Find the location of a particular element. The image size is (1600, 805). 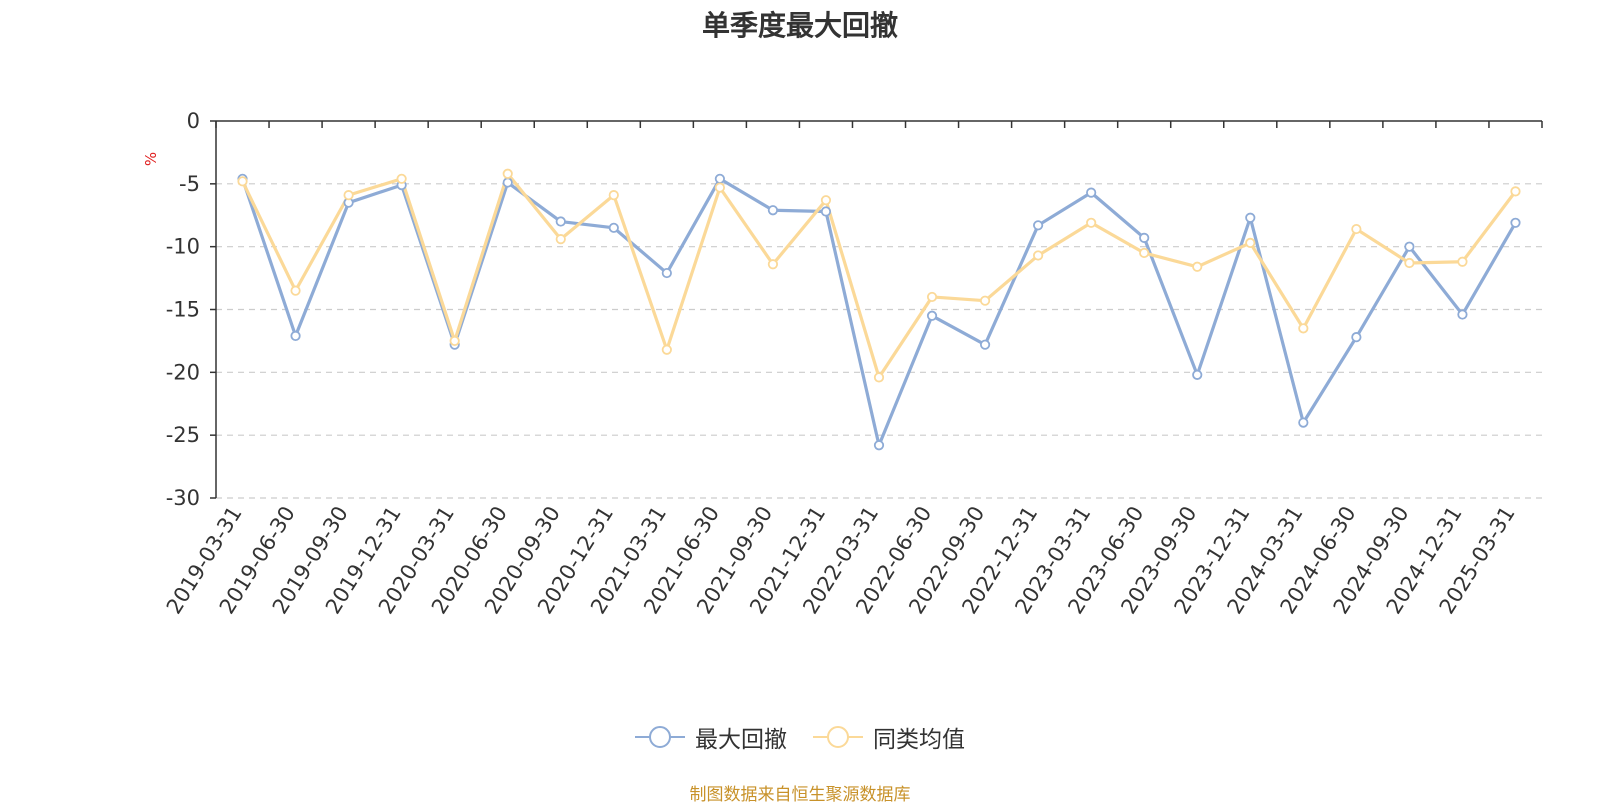

y-tick-label: -5 is located at coordinates (189, 184).